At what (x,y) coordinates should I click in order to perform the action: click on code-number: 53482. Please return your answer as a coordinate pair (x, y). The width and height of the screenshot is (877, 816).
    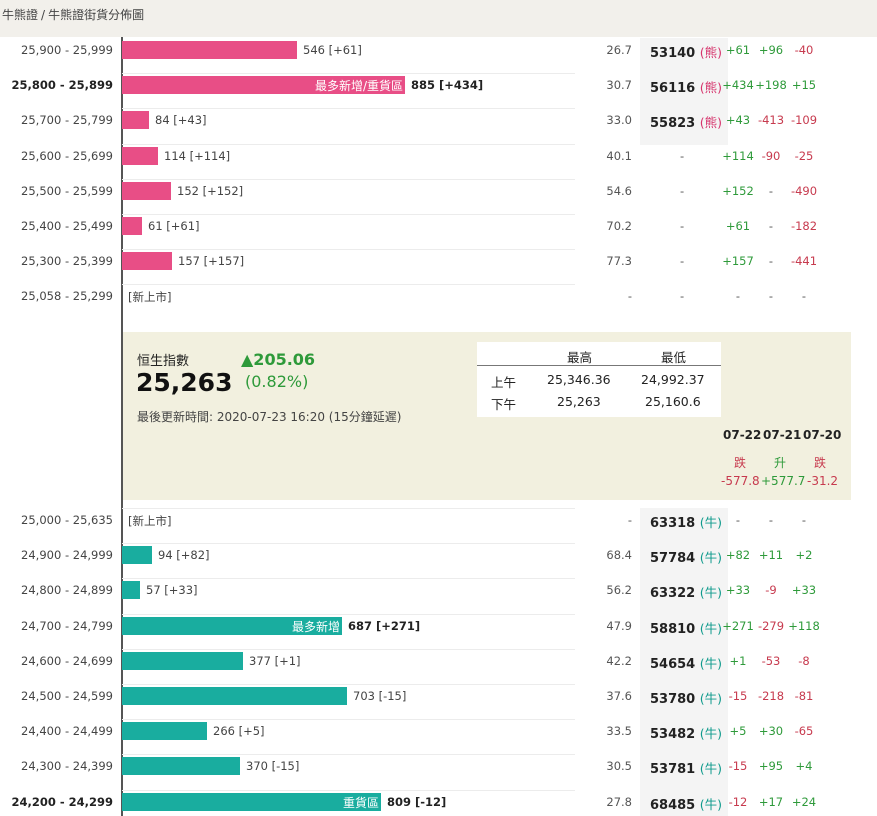
    Looking at the image, I should click on (673, 735).